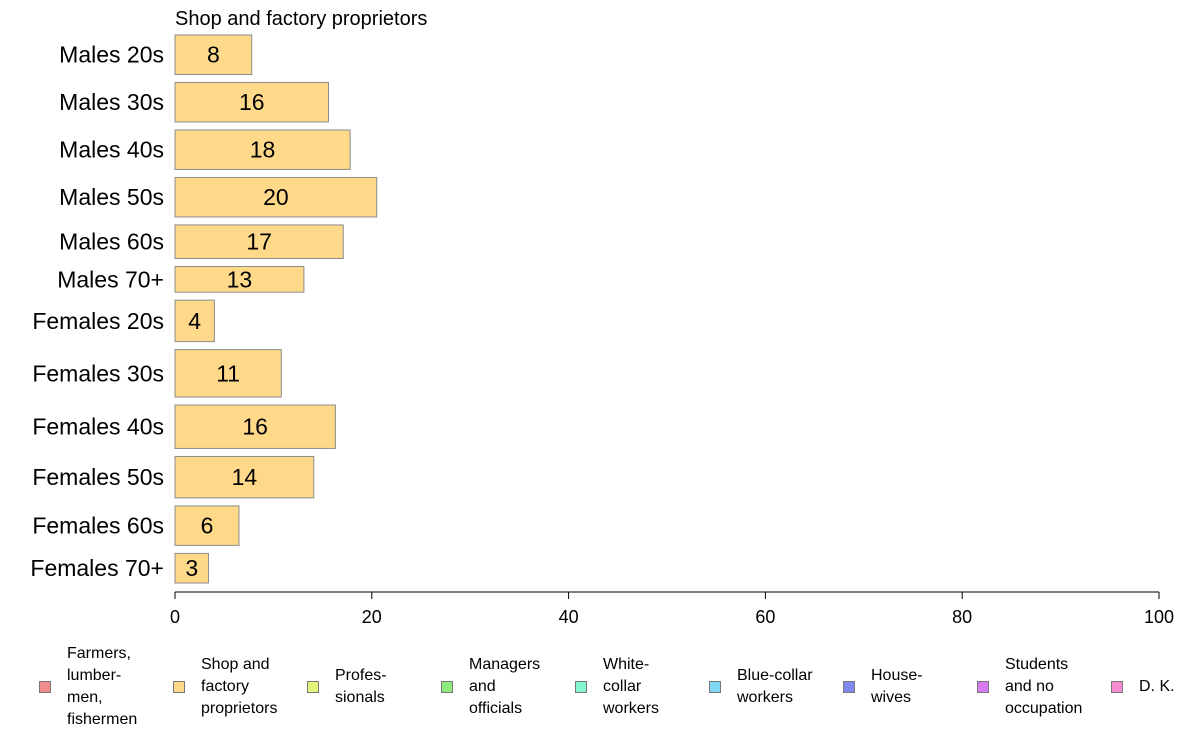 The image size is (1188, 736). What do you see at coordinates (98, 427) in the screenshot?
I see `category-label: Females 40s` at bounding box center [98, 427].